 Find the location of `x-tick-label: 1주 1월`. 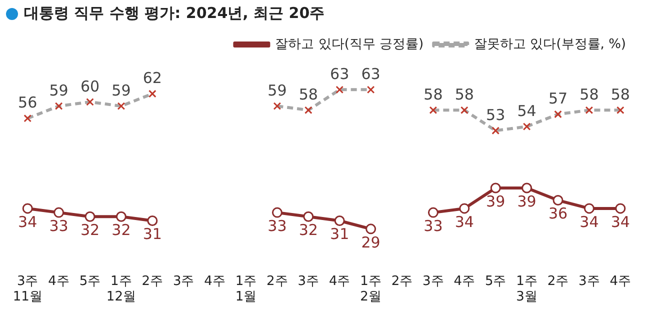

x-tick-label: 1주 1월 is located at coordinates (246, 289).